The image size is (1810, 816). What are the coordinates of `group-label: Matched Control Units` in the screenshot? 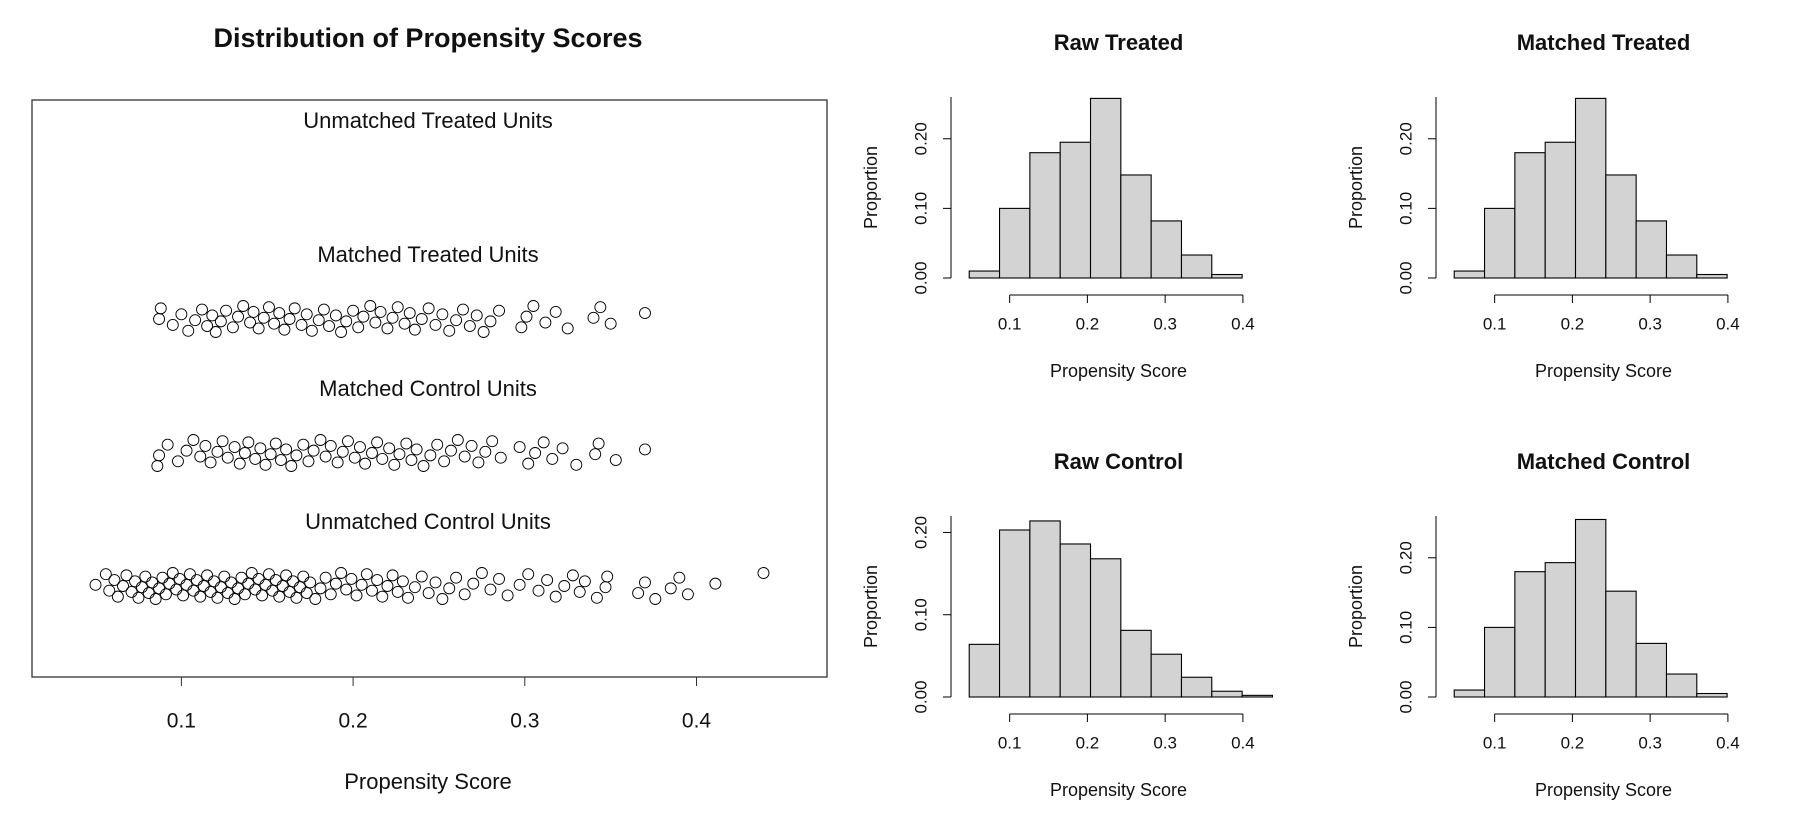 It's located at (428, 388).